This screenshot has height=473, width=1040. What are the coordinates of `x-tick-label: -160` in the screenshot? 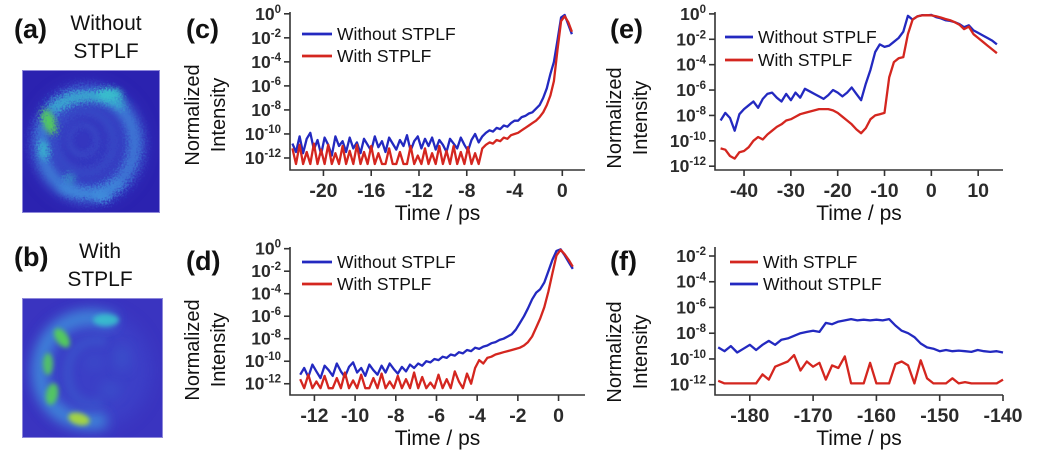 It's located at (876, 416).